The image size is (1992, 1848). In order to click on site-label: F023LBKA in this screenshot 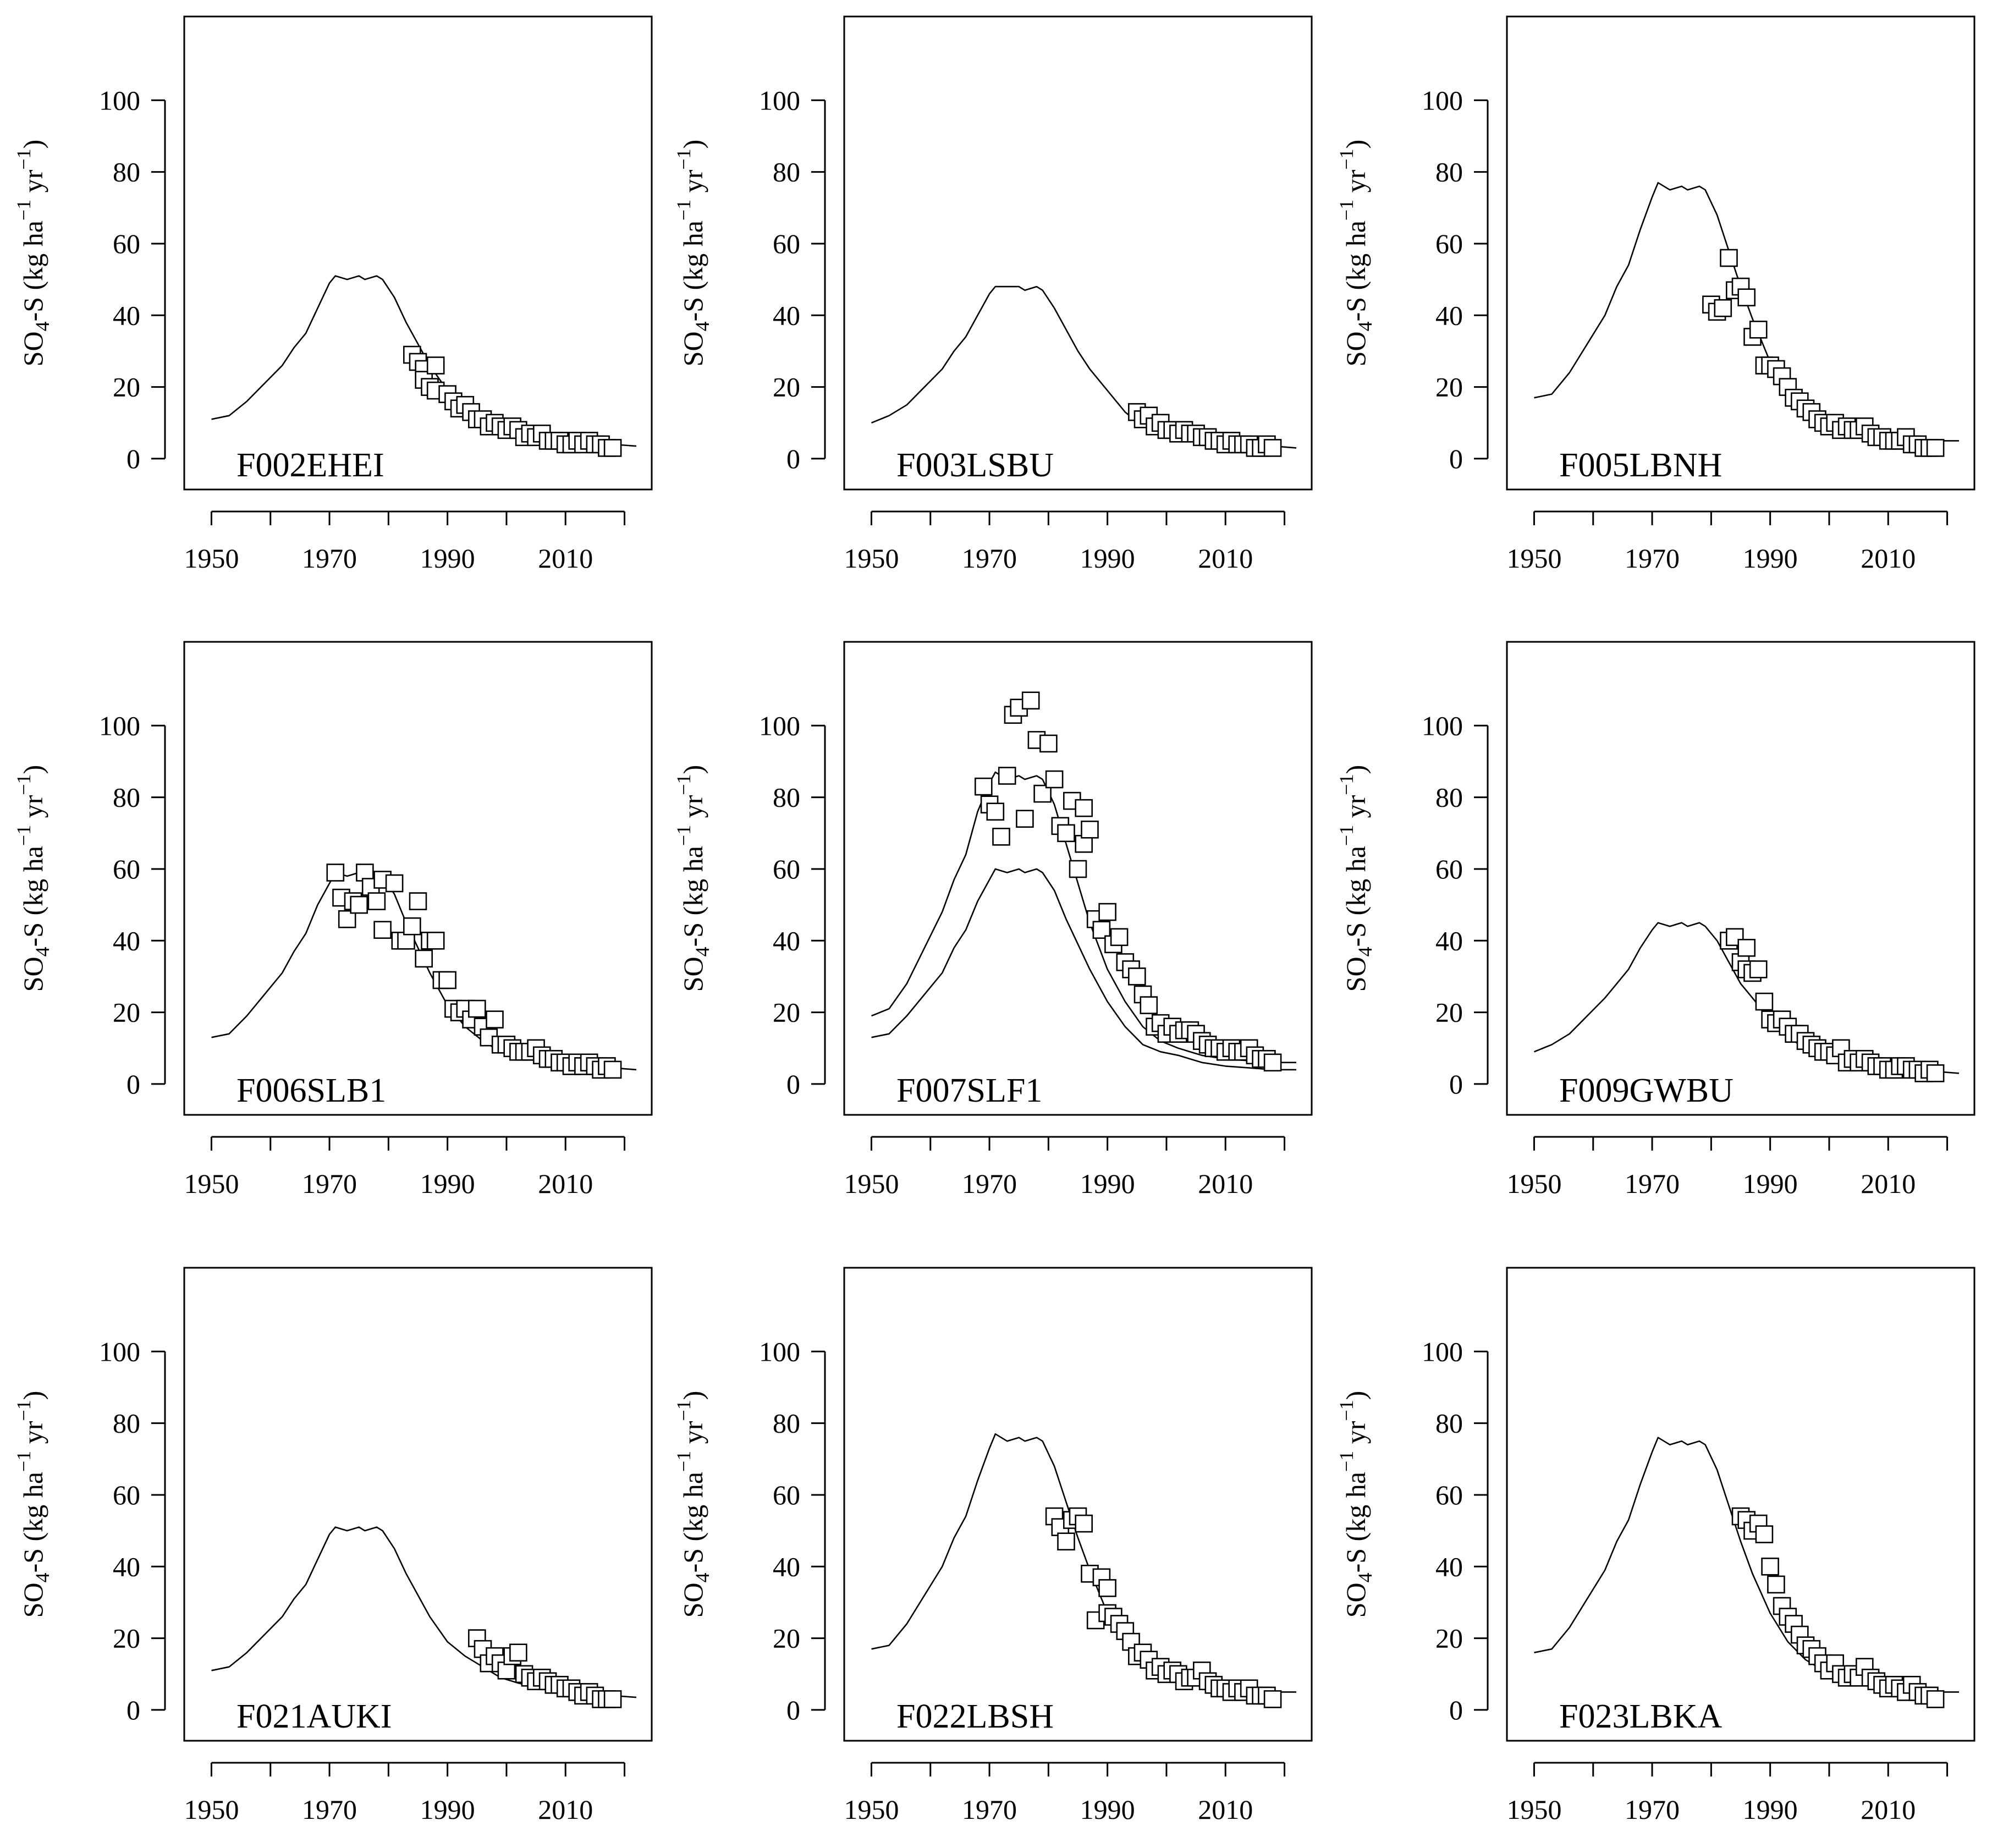, I will do `click(1640, 1717)`.